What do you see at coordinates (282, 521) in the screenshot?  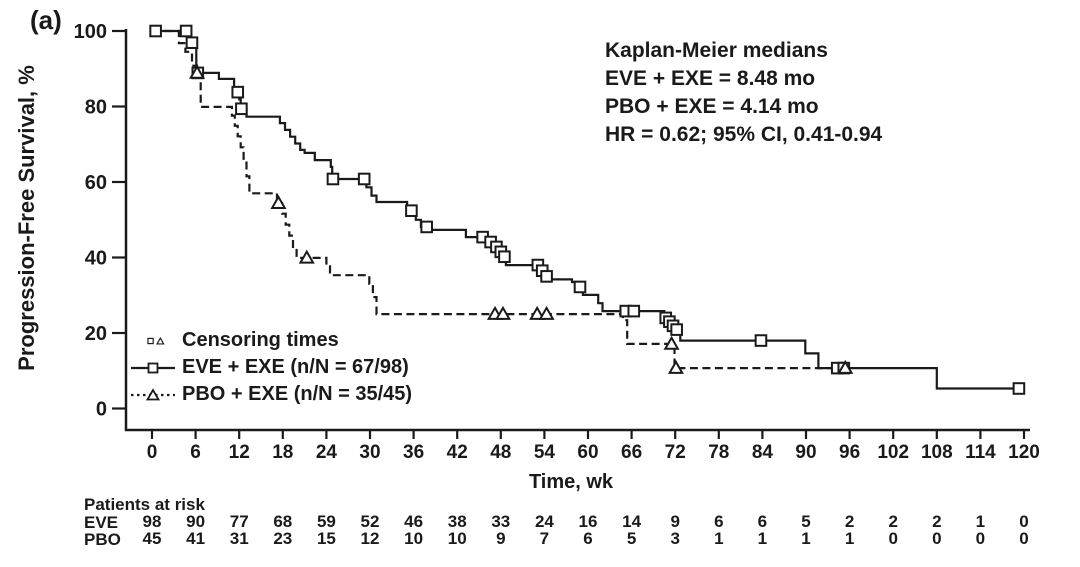 I see `risk-count-cell: 68` at bounding box center [282, 521].